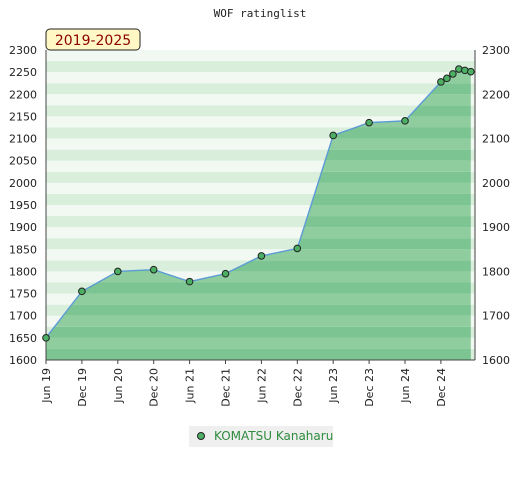 This screenshot has width=520, height=480. Describe the element at coordinates (441, 387) in the screenshot. I see `x-tick-label: Dec 24` at that location.